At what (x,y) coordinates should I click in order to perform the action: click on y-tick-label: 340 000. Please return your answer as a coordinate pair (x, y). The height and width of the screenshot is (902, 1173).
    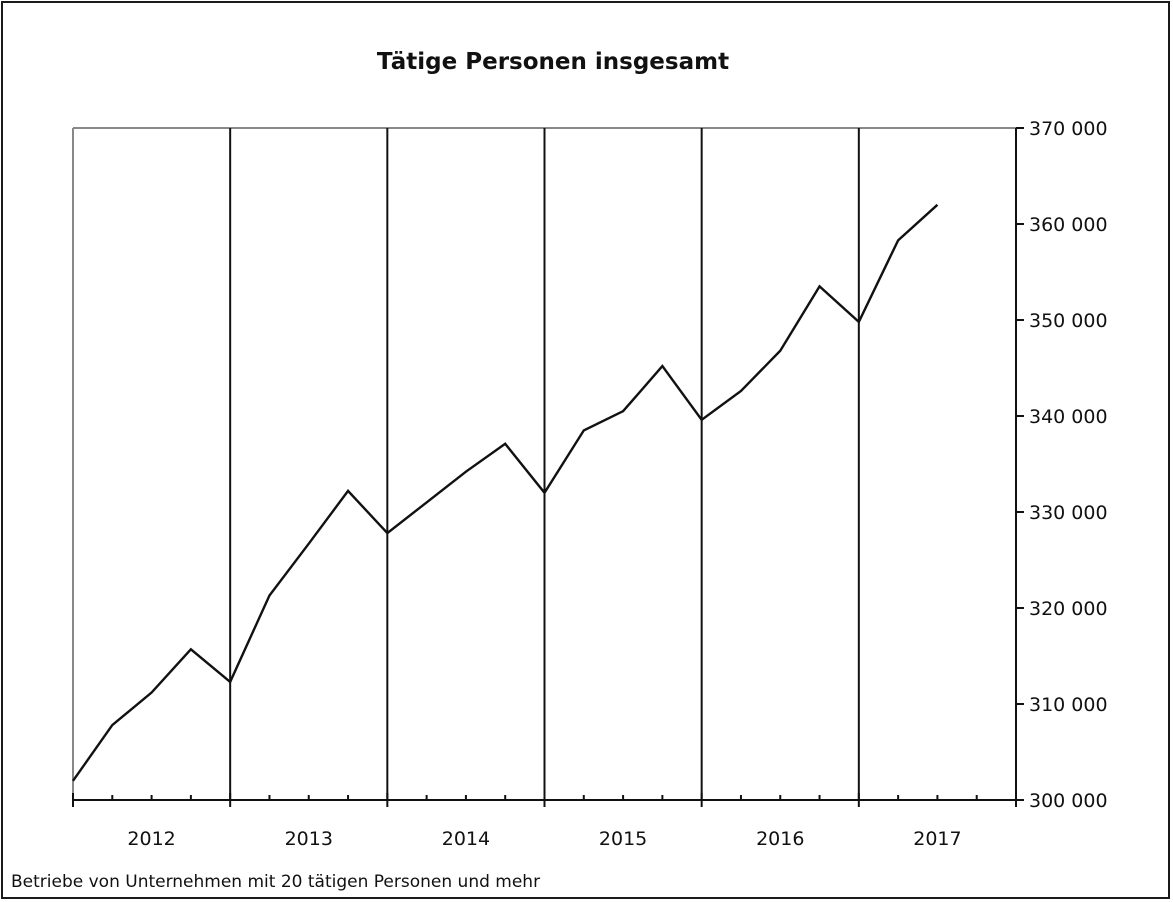
    Looking at the image, I should click on (1068, 417).